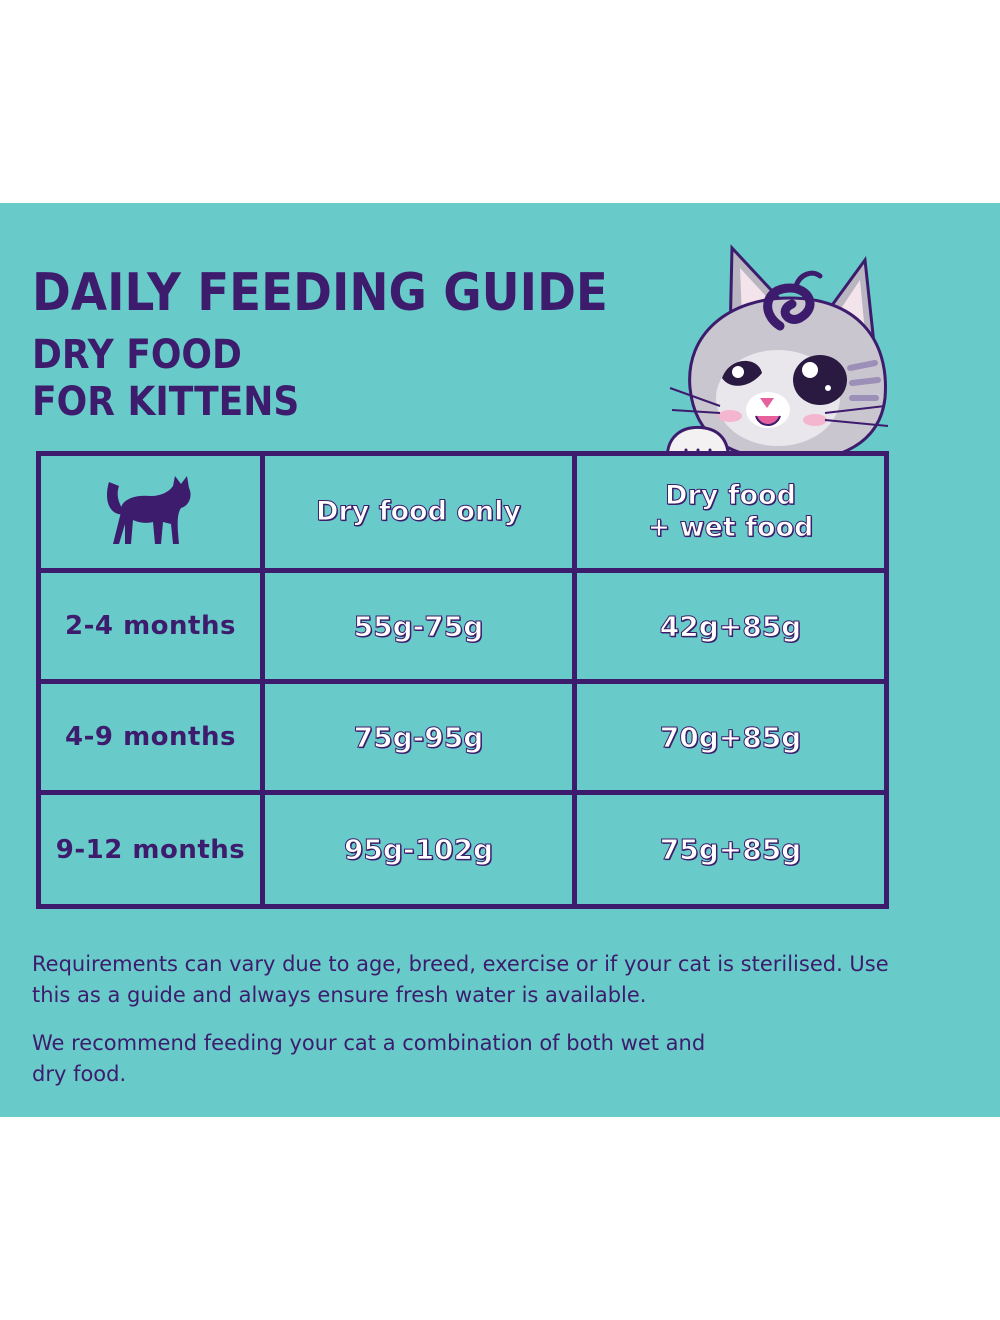 Image resolution: width=1000 pixels, height=1320 pixels. What do you see at coordinates (730, 850) in the screenshot?
I see `row-dry-plus-wet-cell: 75g+85g` at bounding box center [730, 850].